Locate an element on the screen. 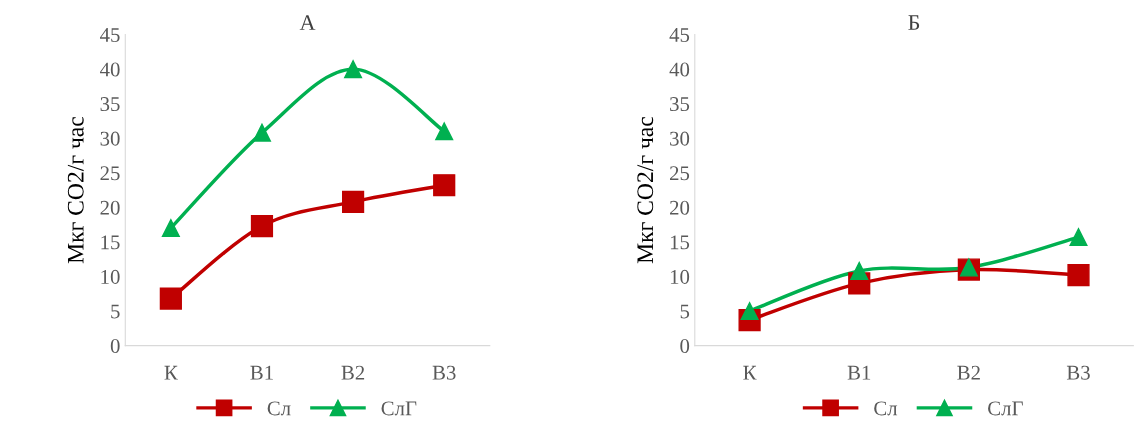 The height and width of the screenshot is (432, 1139). chart-title: Б is located at coordinates (914, 22).